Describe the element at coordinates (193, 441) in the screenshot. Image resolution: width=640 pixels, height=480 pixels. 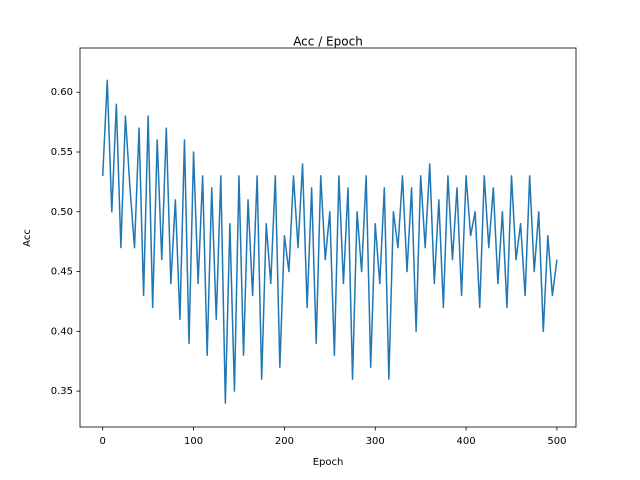
I see `x-tick-label: 100` at that location.